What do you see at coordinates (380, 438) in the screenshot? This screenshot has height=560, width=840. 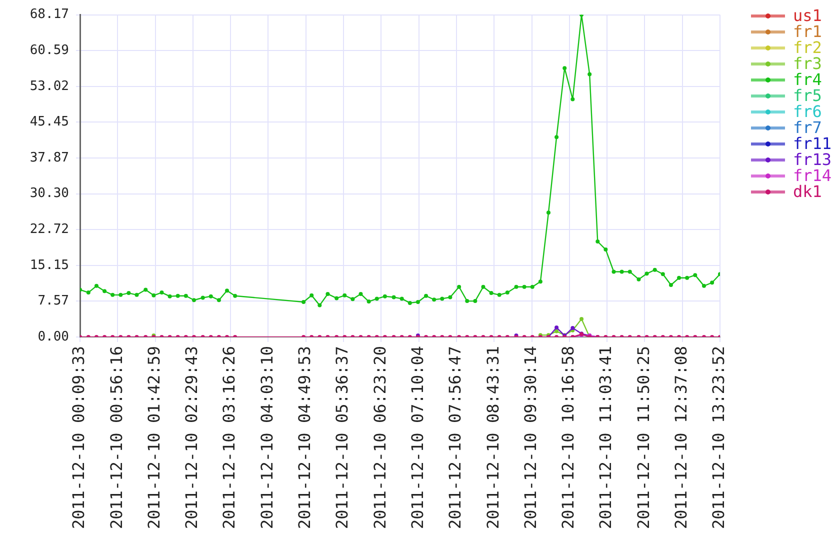 I see `x-tick-label: 2011-12-10 06:23:20` at bounding box center [380, 438].